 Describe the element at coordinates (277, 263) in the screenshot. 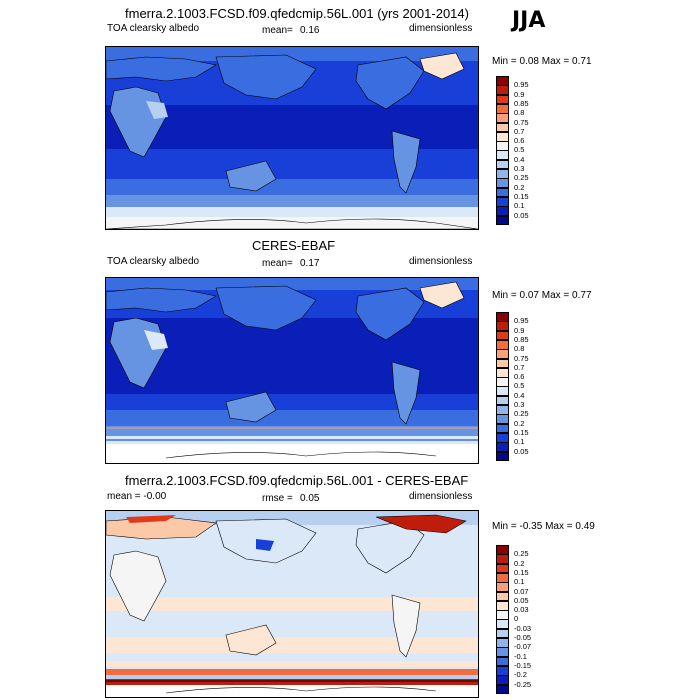

I see `panel2-mean-label: mean=` at that location.